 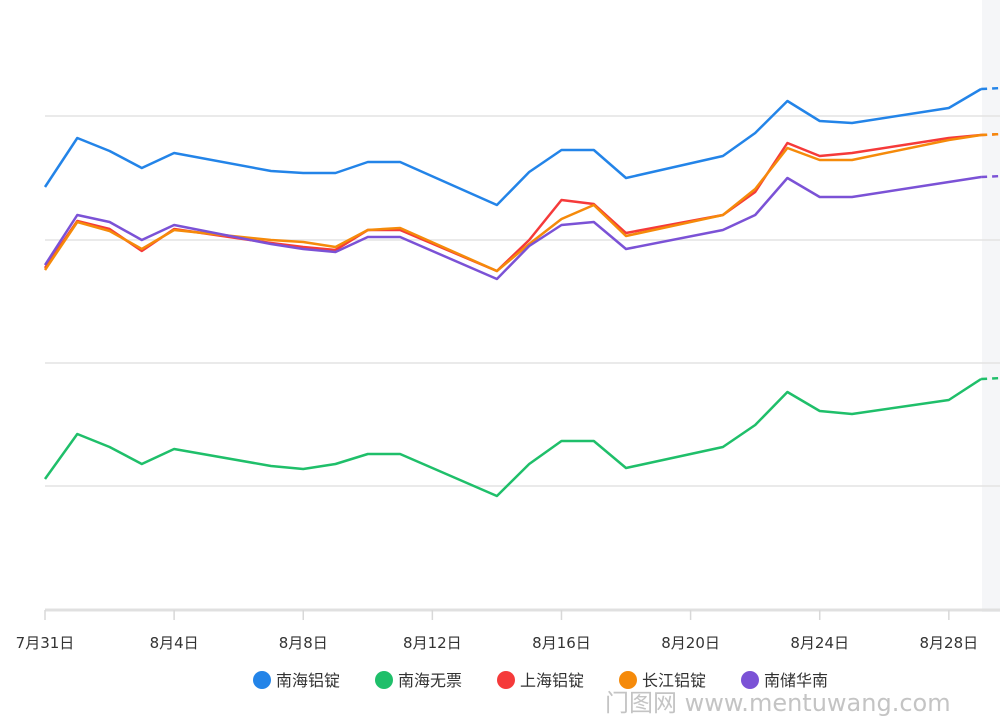 I want to click on legend-item: 上海铝锭, so click(x=540, y=680).